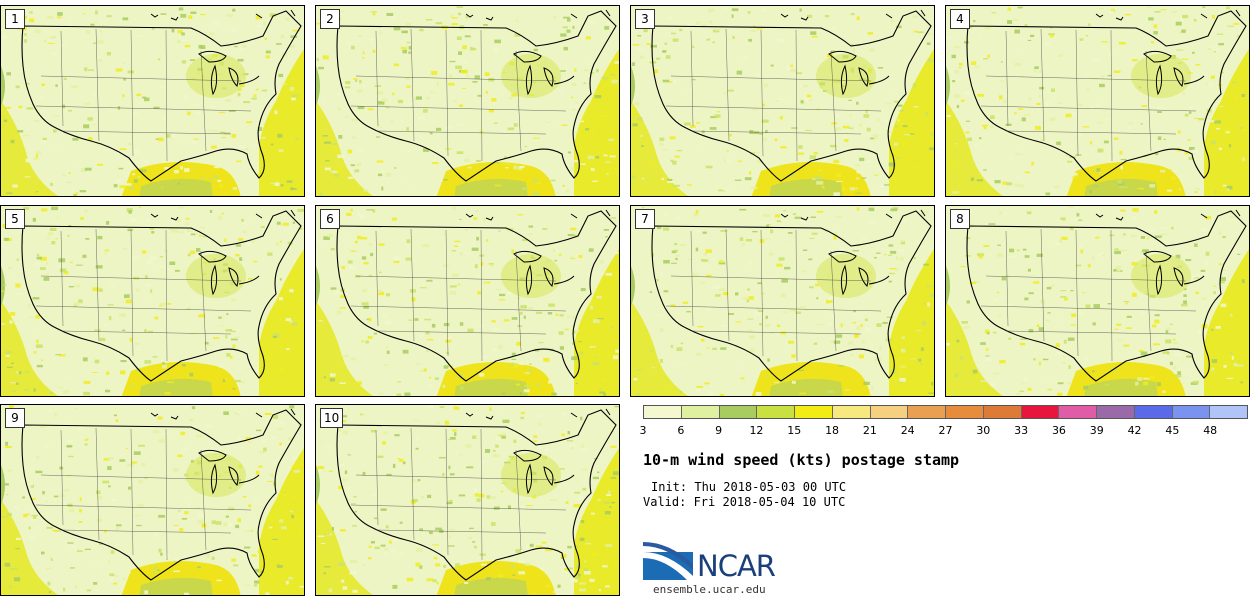 The image size is (1260, 597). I want to click on ensemble-member-panel: 3, so click(782, 101).